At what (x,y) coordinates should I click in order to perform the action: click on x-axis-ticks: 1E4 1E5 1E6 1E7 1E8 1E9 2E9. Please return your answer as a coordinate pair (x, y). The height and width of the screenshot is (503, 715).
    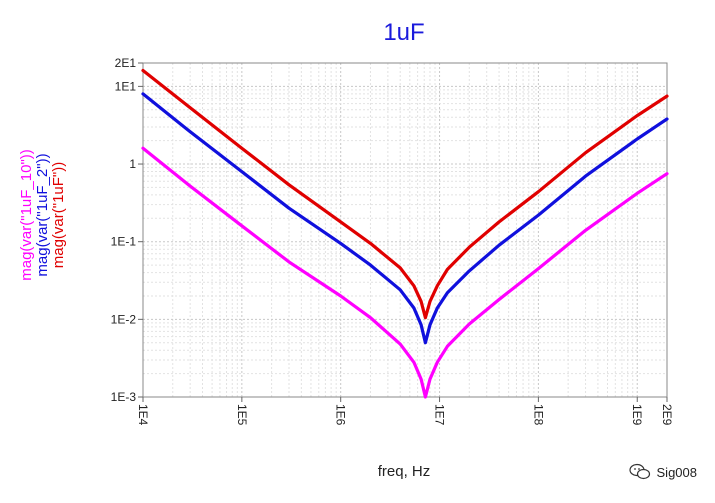
    Looking at the image, I should click on (405, 411).